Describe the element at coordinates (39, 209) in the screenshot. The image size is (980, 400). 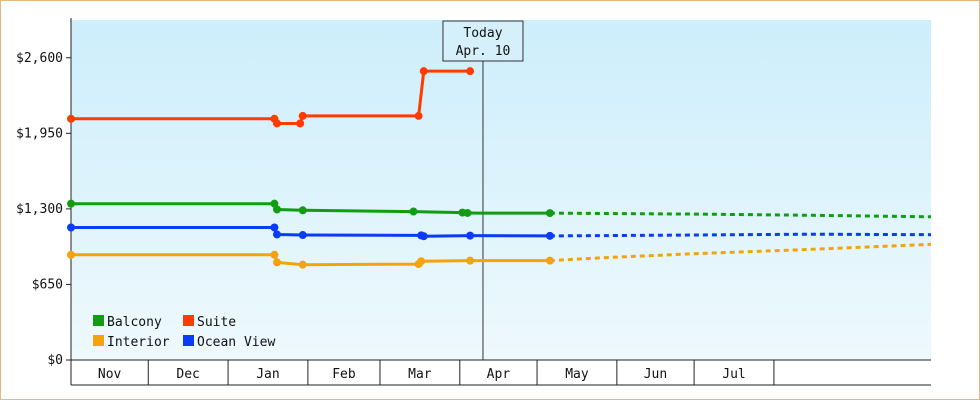
I see `y-tick-label: $1,300` at that location.